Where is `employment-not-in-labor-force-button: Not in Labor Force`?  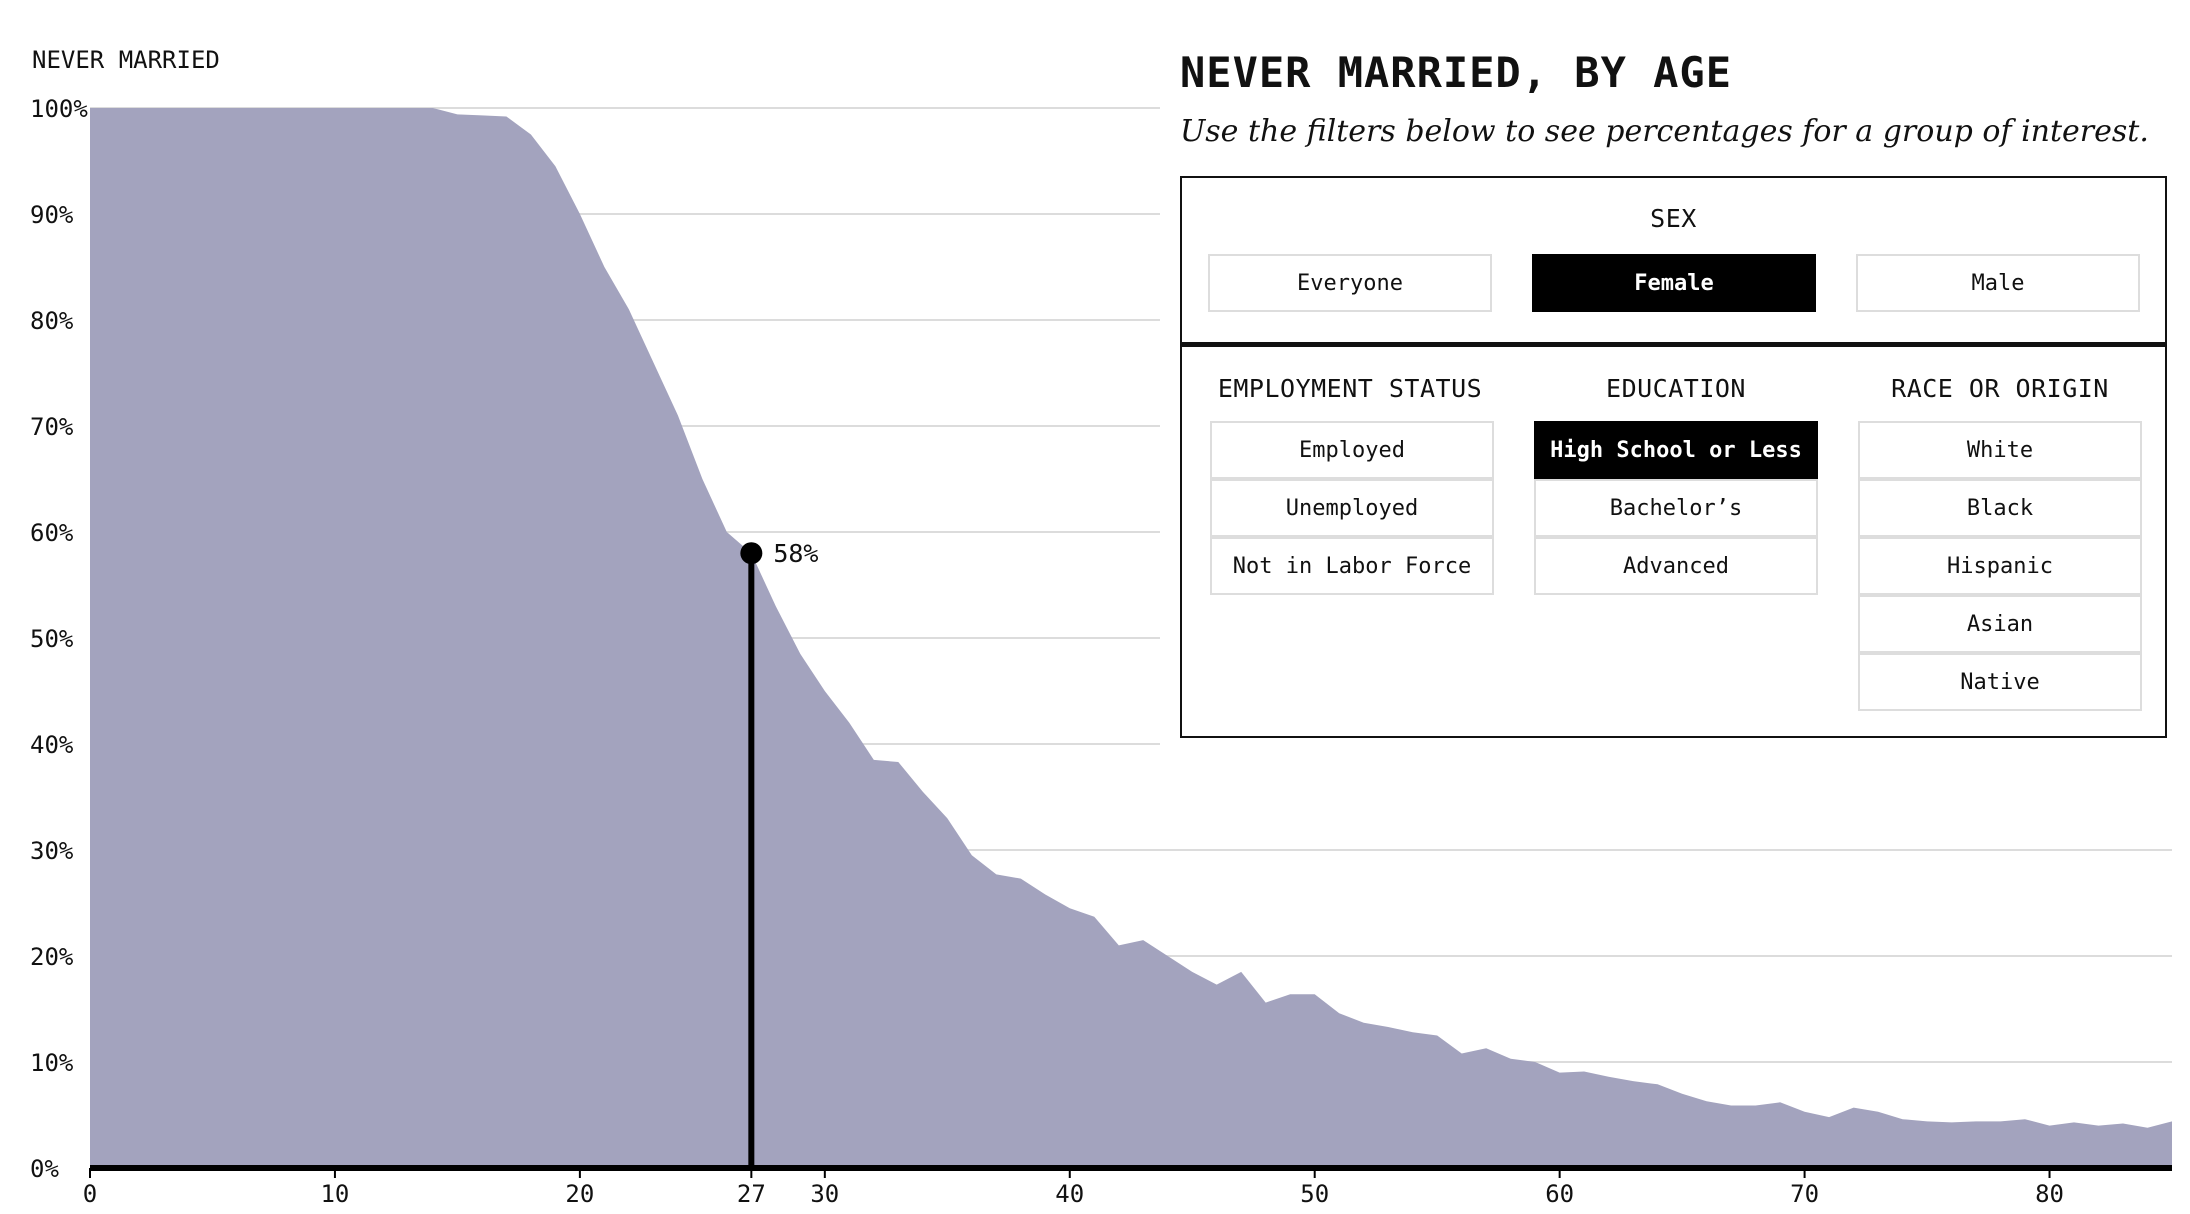
employment-not-in-labor-force-button: Not in Labor Force is located at coordinates (1352, 566).